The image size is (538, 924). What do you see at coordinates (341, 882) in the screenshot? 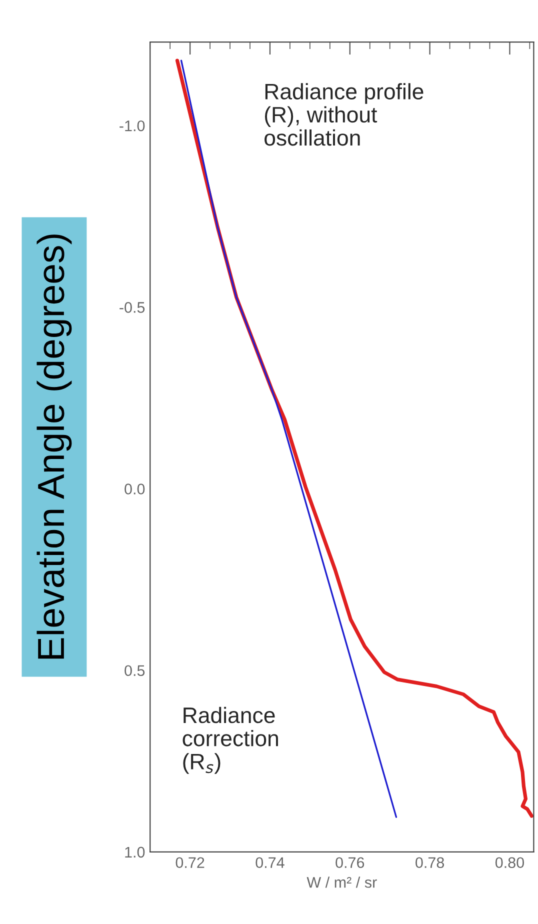
I see `x-axis-title: W / m² / sr` at bounding box center [341, 882].